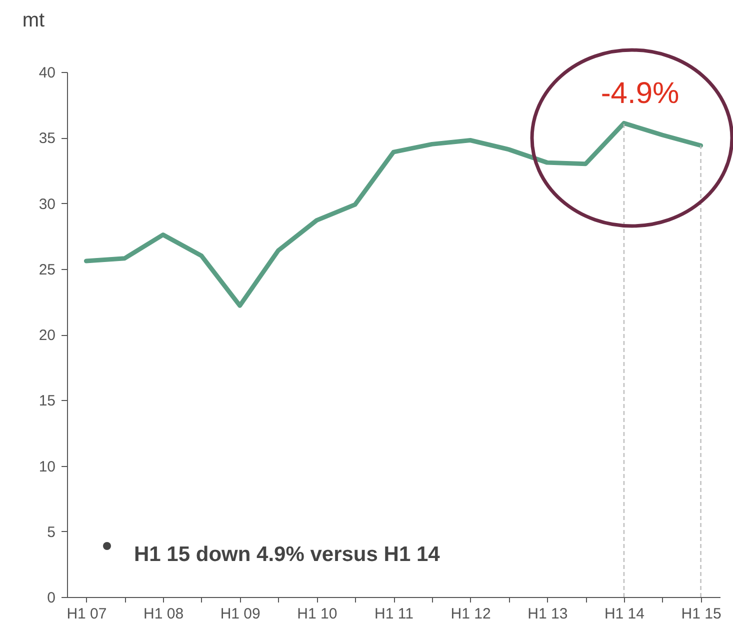 The width and height of the screenshot is (733, 633). I want to click on x-tick-label: H1 12, so click(470, 614).